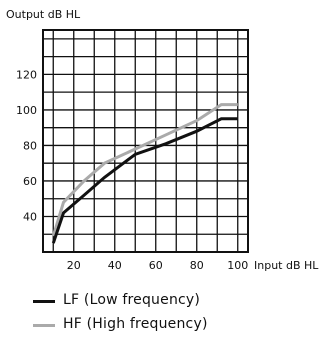 This screenshot has height=340, width=321. I want to click on legend: LF (Low frequency) HF (High frequency), so click(163, 314).